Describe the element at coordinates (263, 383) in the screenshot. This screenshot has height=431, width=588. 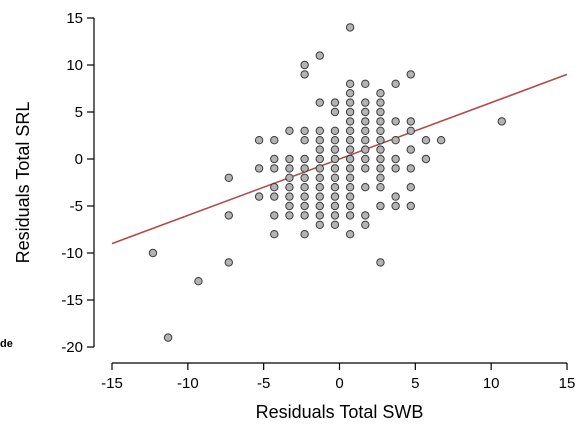
I see `x-tick-label: -5` at that location.